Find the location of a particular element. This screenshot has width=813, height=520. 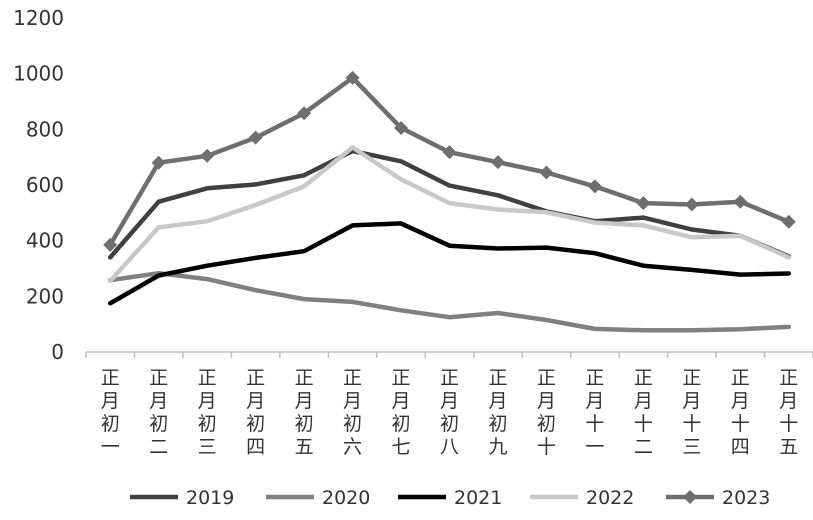

y-tick-label: 200 is located at coordinates (45, 296).